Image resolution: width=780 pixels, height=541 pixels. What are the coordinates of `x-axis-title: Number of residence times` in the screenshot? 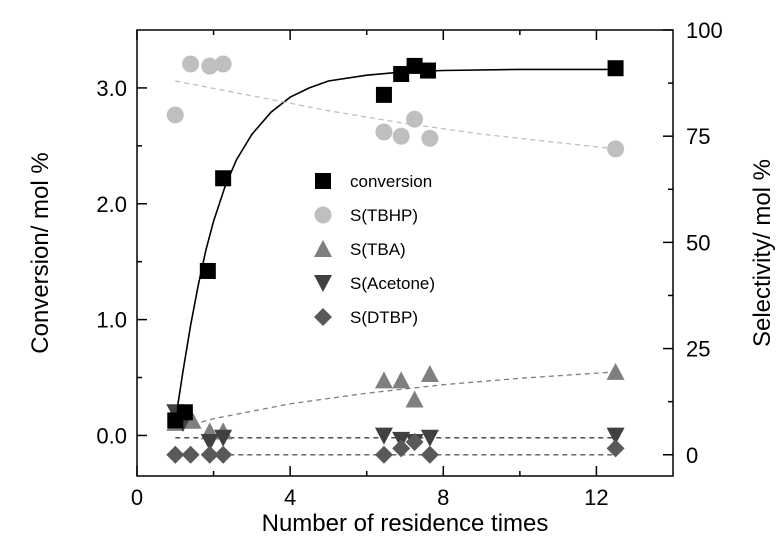 It's located at (405, 523).